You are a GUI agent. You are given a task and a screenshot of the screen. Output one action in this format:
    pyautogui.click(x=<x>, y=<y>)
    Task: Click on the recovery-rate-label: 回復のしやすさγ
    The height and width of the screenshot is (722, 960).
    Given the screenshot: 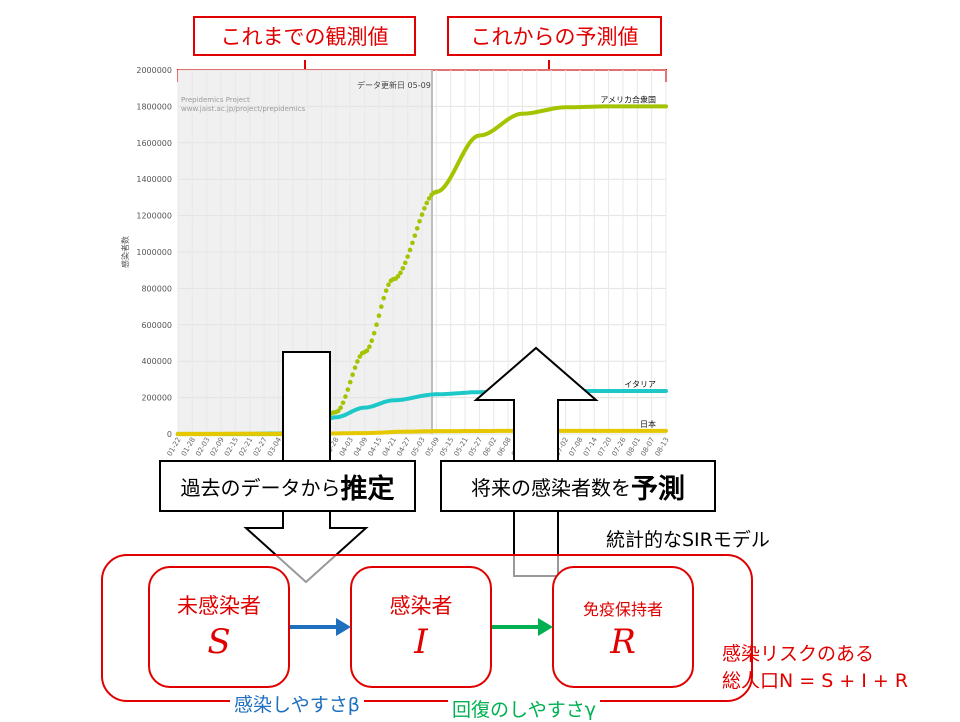 What is the action you would take?
    pyautogui.click(x=524, y=708)
    